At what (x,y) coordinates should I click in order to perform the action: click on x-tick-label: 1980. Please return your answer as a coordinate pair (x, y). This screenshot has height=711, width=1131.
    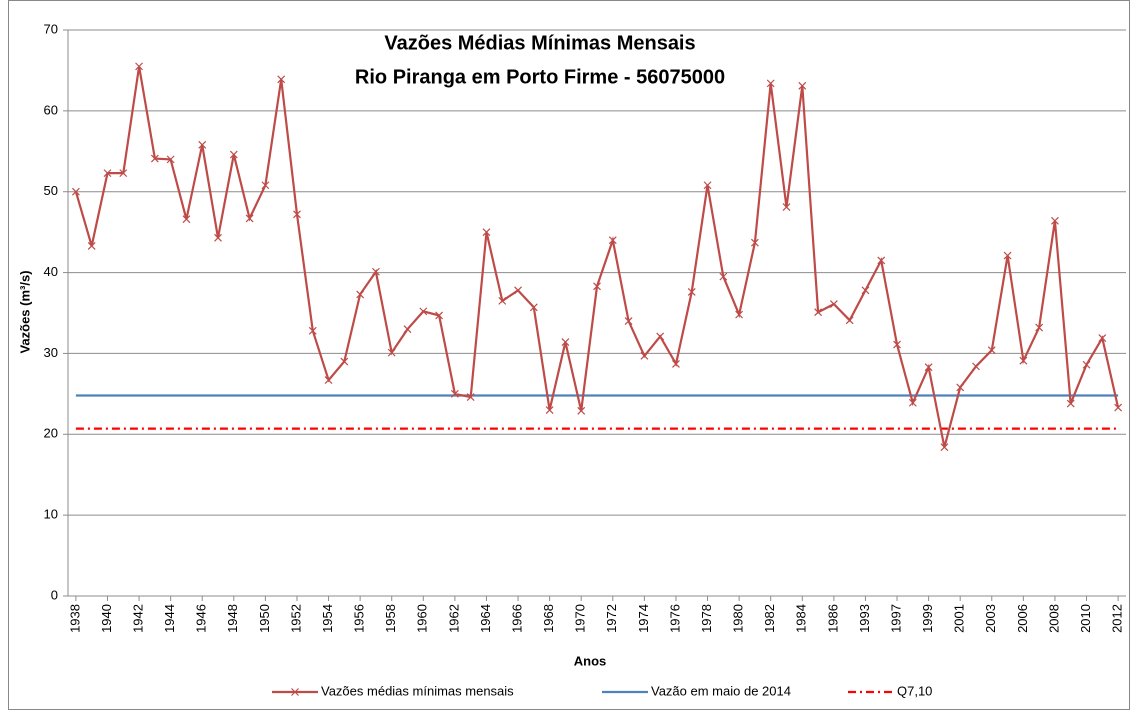
    Looking at the image, I should click on (738, 618).